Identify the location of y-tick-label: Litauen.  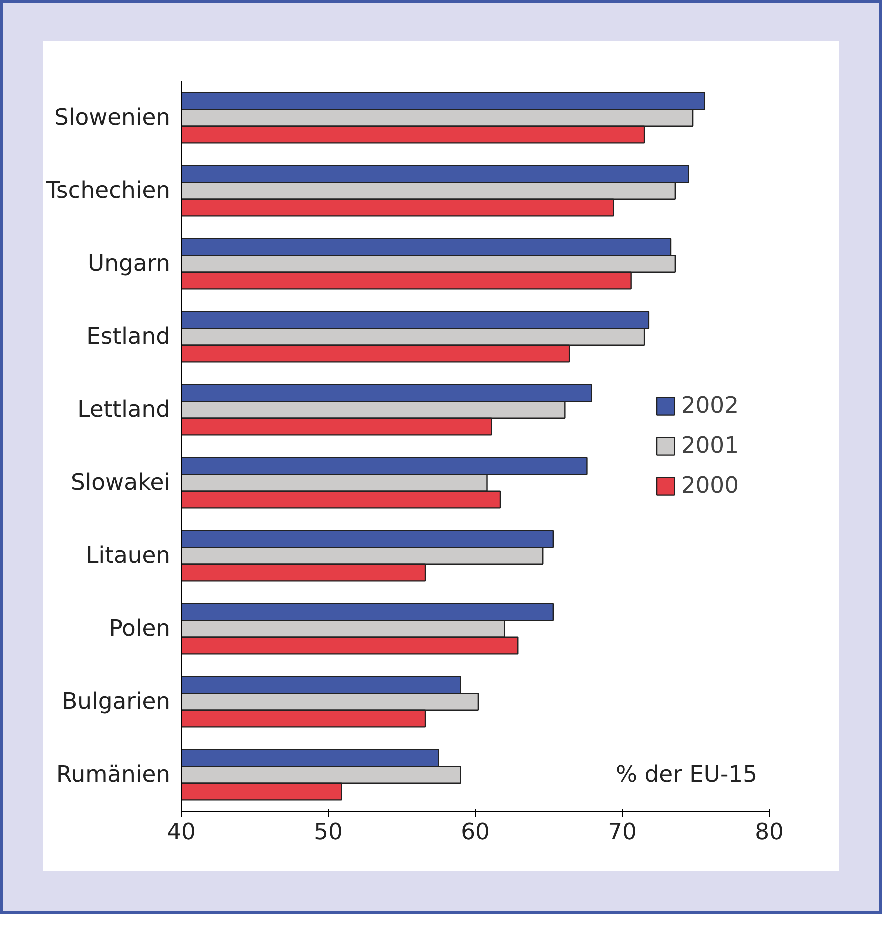
(128, 556).